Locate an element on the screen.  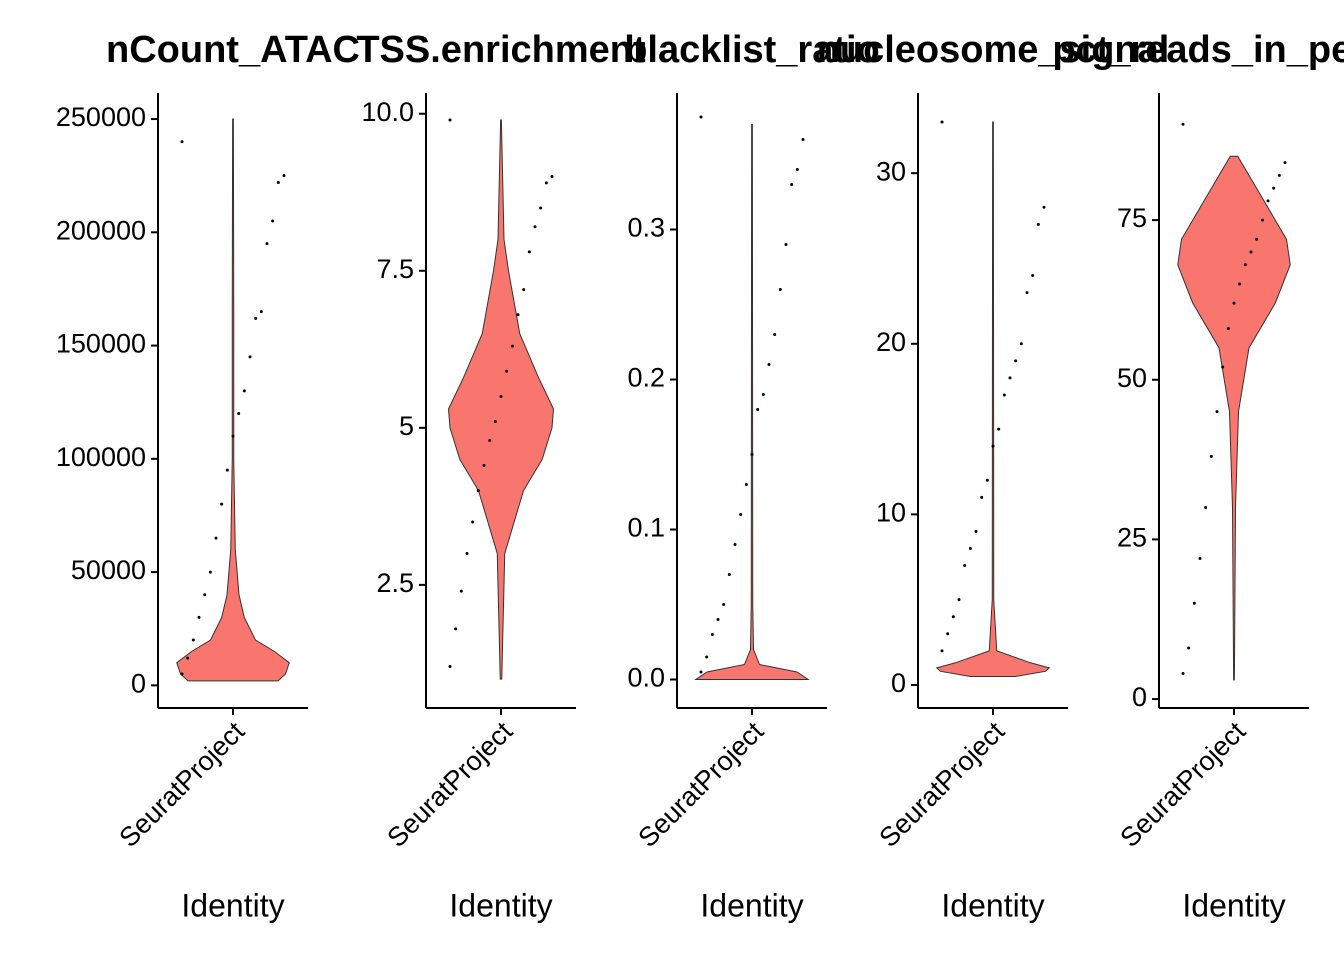
y-tick-label: 250000 is located at coordinates (101, 117).